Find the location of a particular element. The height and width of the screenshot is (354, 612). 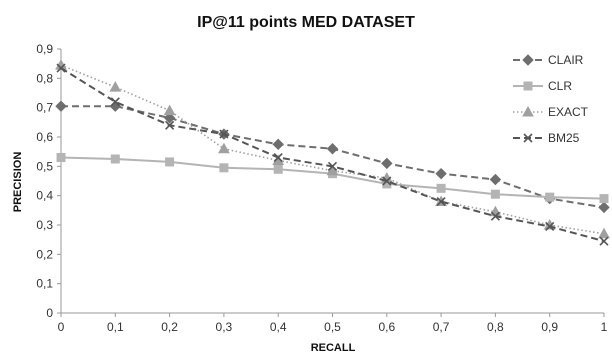

y-tick-label: 0,7 is located at coordinates (44, 108).